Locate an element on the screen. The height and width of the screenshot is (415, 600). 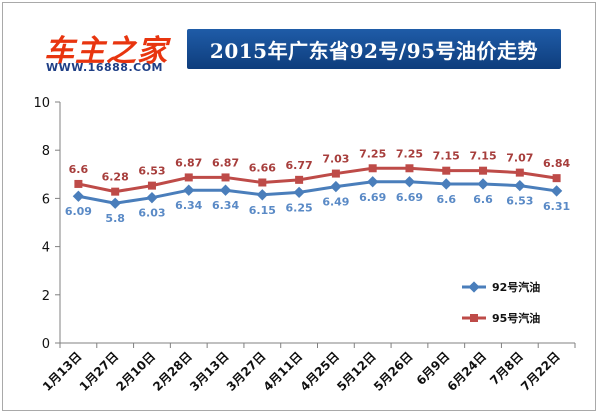
y-tick-label: 6 is located at coordinates (46, 199).